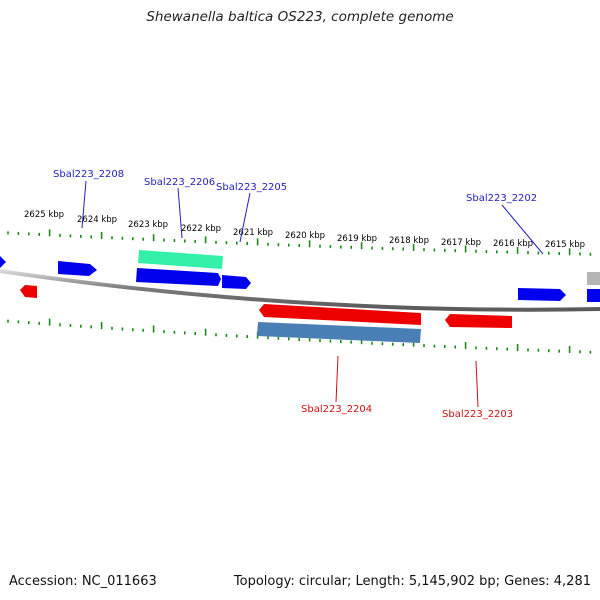 Image resolution: width=600 pixels, height=600 pixels. Describe the element at coordinates (477, 414) in the screenshot. I see `gene-label: Sbal223_2203` at that location.